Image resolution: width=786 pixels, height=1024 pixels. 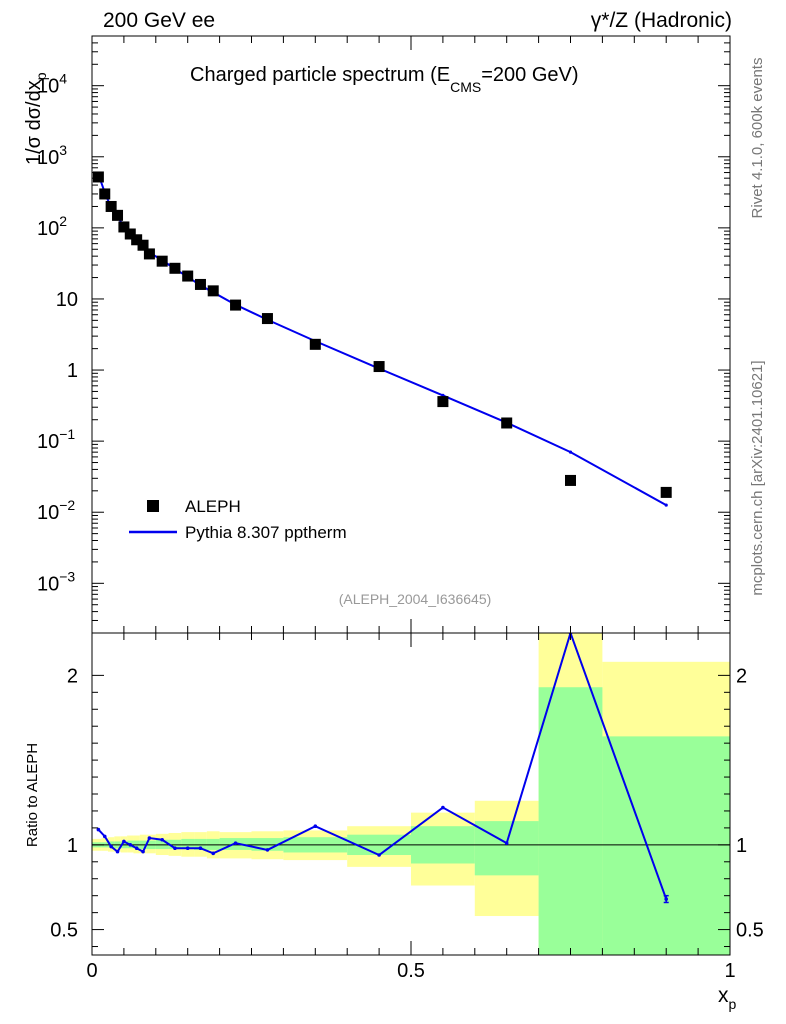 What do you see at coordinates (36, 118) in the screenshot?
I see `y-axis-label: 1/σ dσ/dxp` at bounding box center [36, 118].